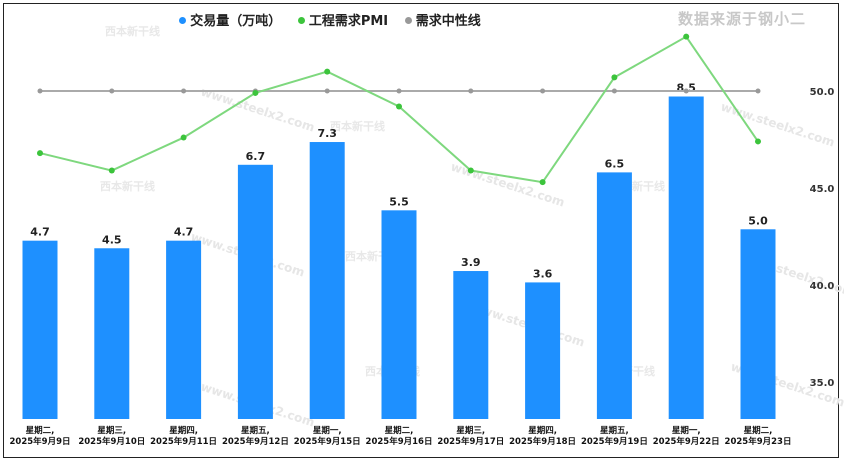 The width and height of the screenshot is (844, 463). What do you see at coordinates (448, 21) in the screenshot?
I see `legend-label-neutral: 需求中性线` at bounding box center [448, 21].